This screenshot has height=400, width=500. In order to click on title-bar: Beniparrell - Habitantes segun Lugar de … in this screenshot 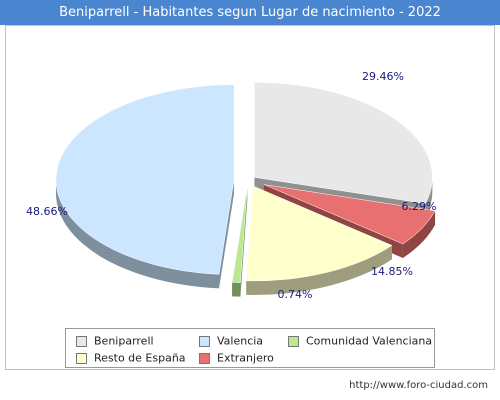, I will do `click(250, 12)`.